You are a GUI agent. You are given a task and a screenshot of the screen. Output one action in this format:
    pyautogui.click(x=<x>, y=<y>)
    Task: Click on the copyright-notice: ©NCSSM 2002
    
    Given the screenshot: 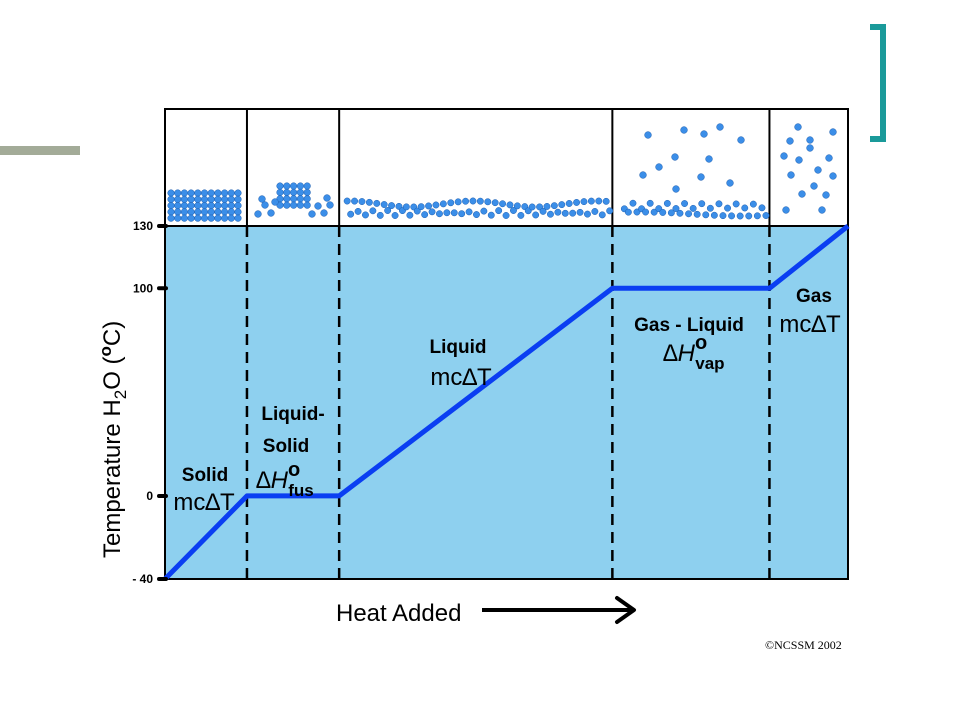 What is the action you would take?
    pyautogui.click(x=803, y=645)
    